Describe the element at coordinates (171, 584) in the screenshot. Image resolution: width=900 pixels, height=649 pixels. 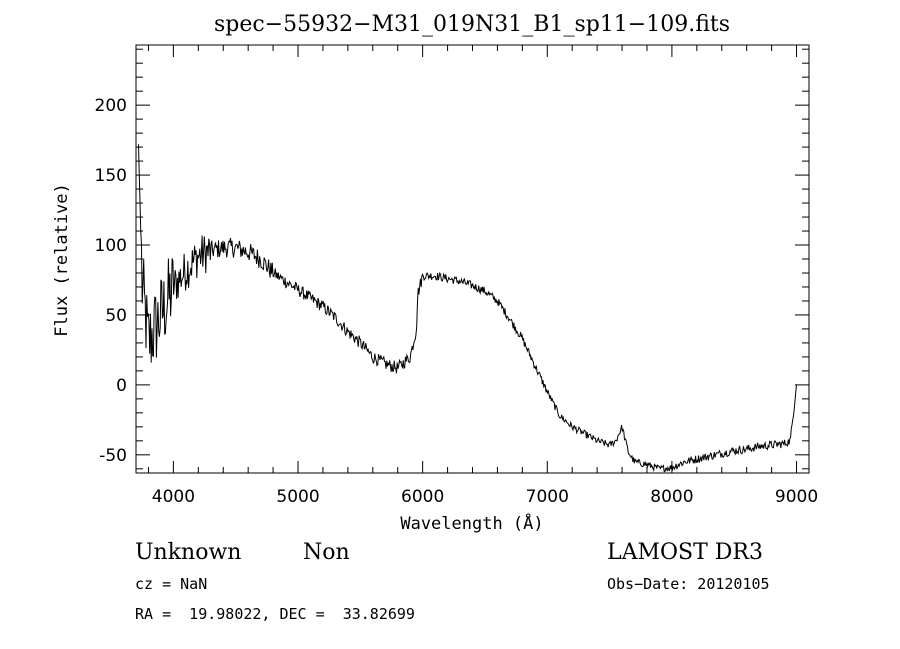
I see `redshift-label: cz = NaN` at that location.